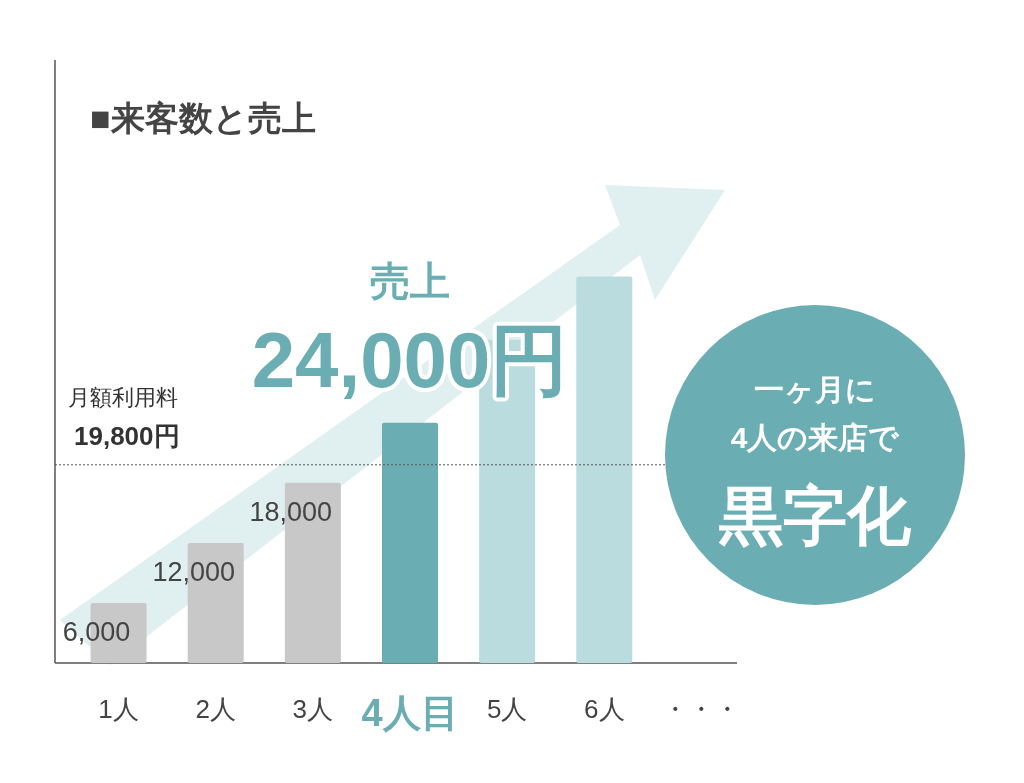  I want to click on chart-title: ■来客数と売上, so click(203, 118).